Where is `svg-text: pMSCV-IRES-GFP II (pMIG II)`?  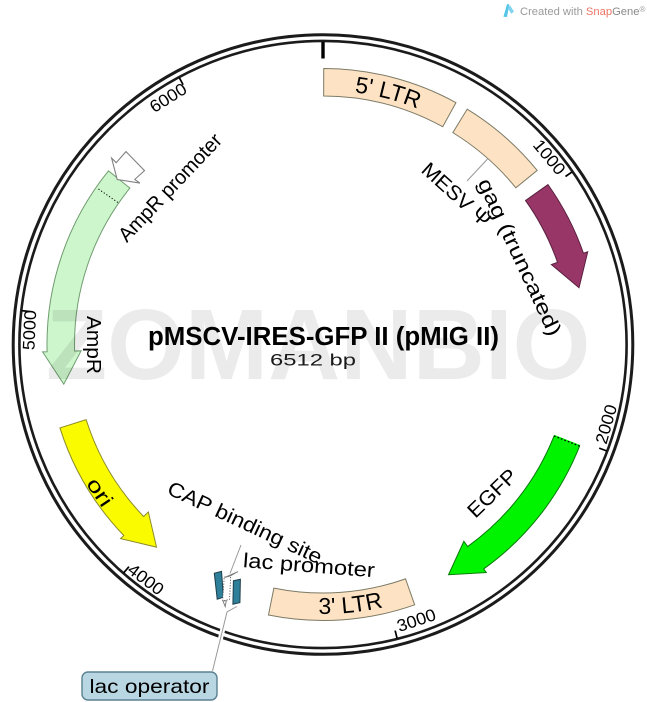 svg-text: pMSCV-IRES-GFP II (pMIG II) is located at coordinates (323, 337).